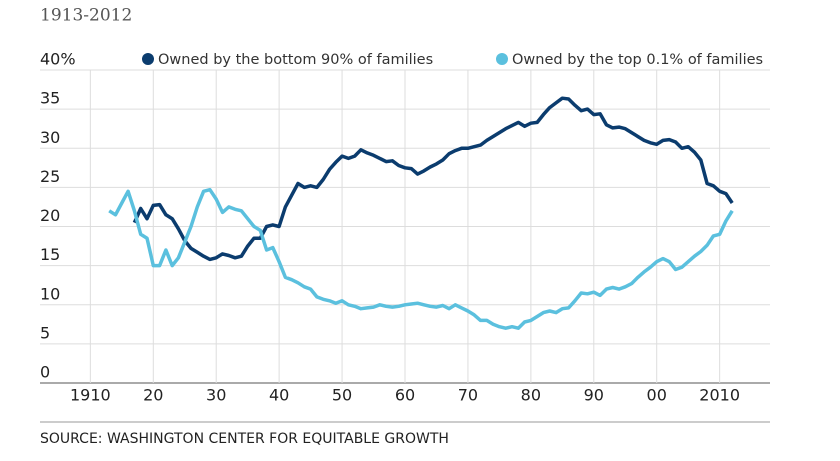  What do you see at coordinates (45, 332) in the screenshot?
I see `y-tick-label: 5` at bounding box center [45, 332].